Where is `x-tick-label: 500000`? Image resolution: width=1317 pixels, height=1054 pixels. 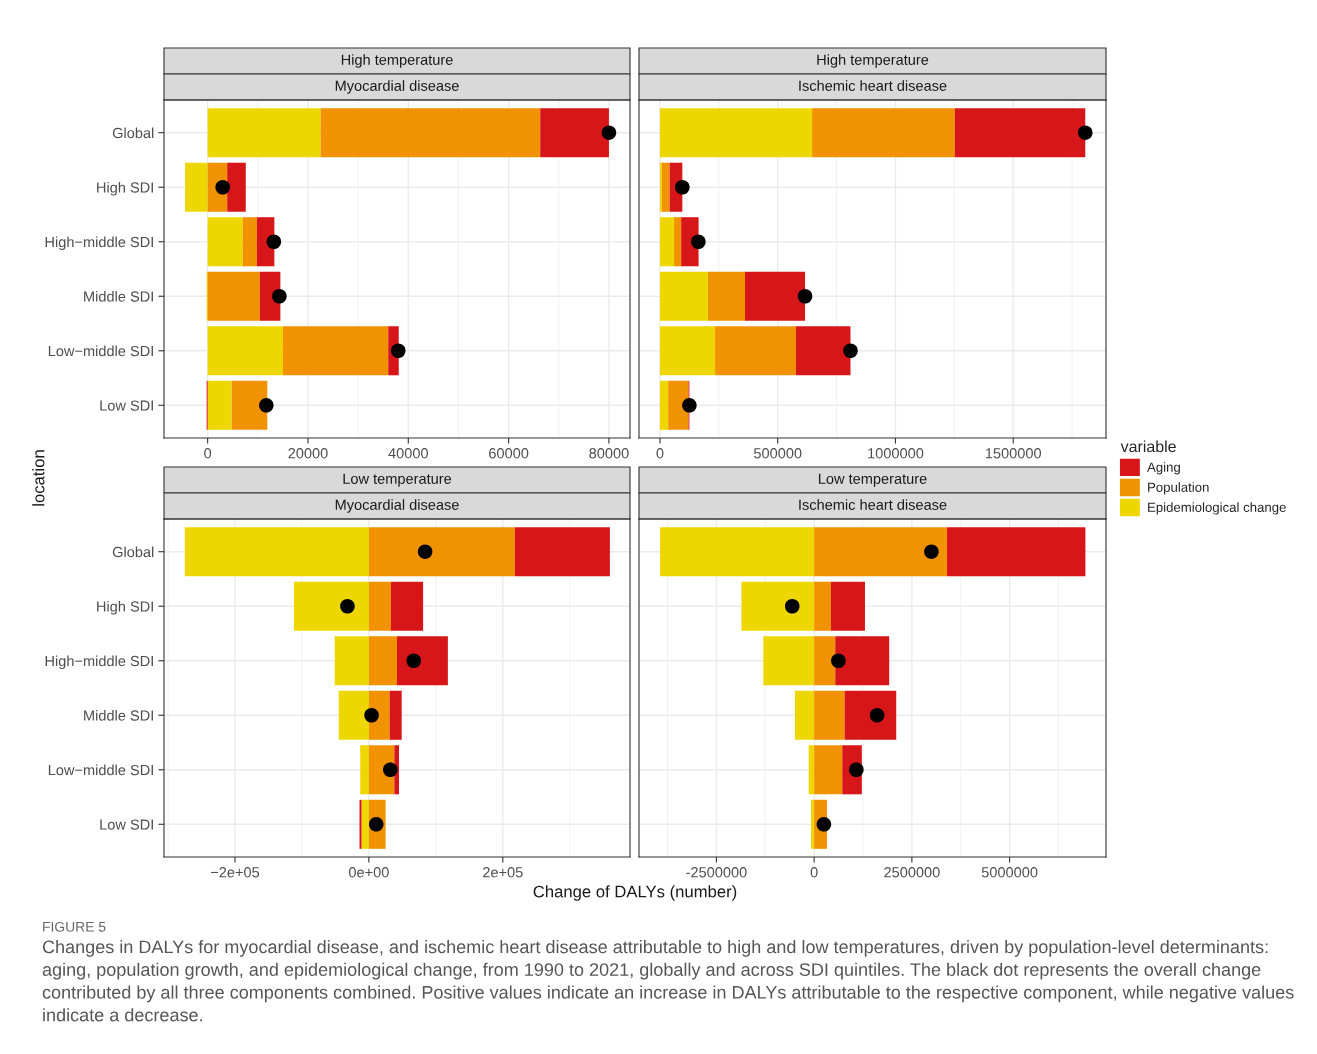 x-tick-label: 500000 is located at coordinates (777, 453).